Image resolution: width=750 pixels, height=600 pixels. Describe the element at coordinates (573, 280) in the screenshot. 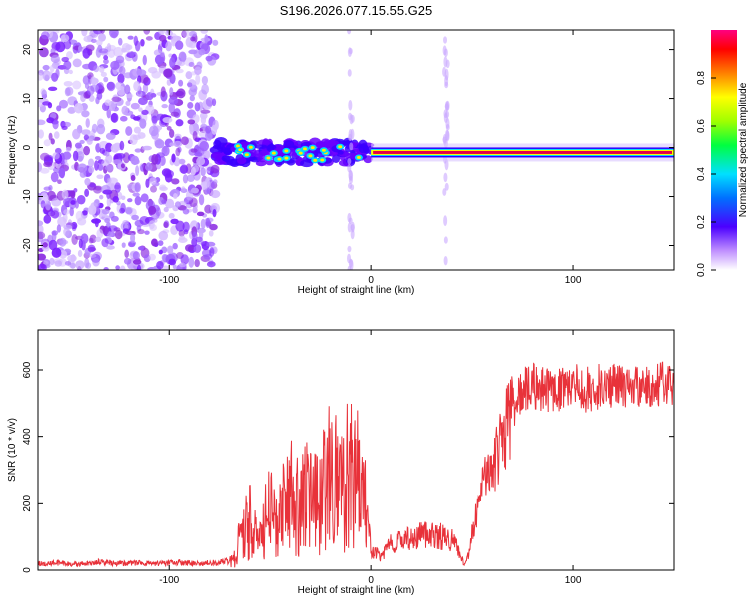

I see `heatmap-x-tick-label: 100` at that location.